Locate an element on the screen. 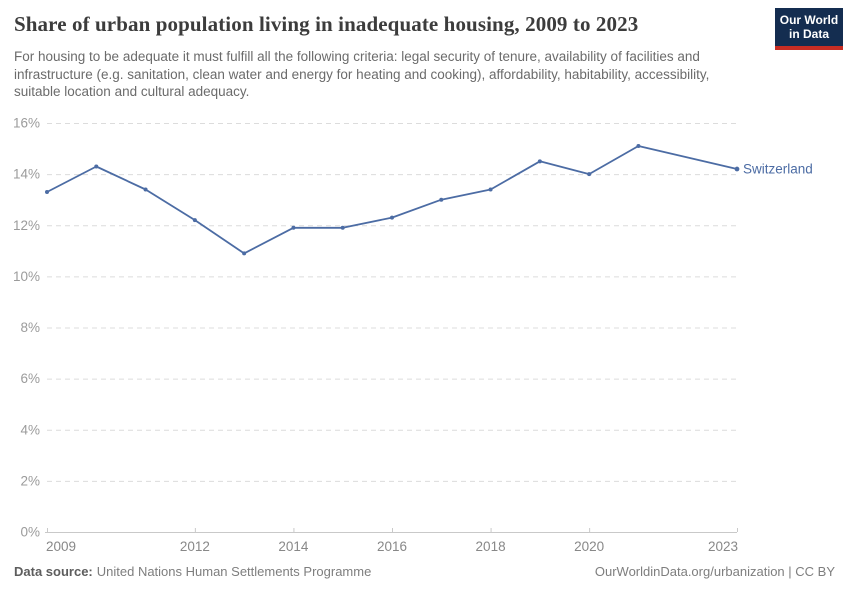  data-point-2010 is located at coordinates (96, 166).